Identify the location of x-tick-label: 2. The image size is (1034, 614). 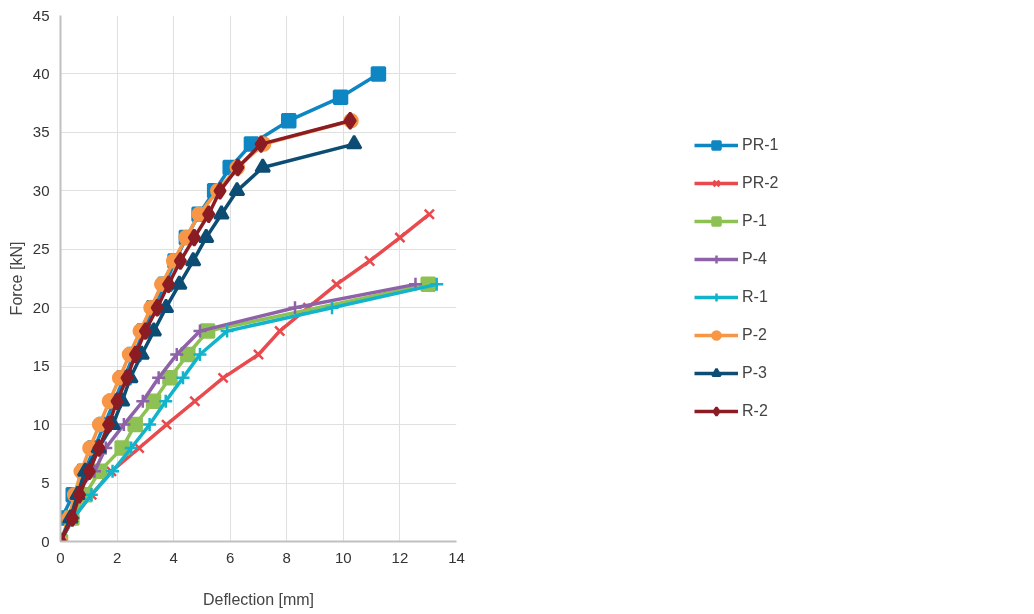
(117, 557).